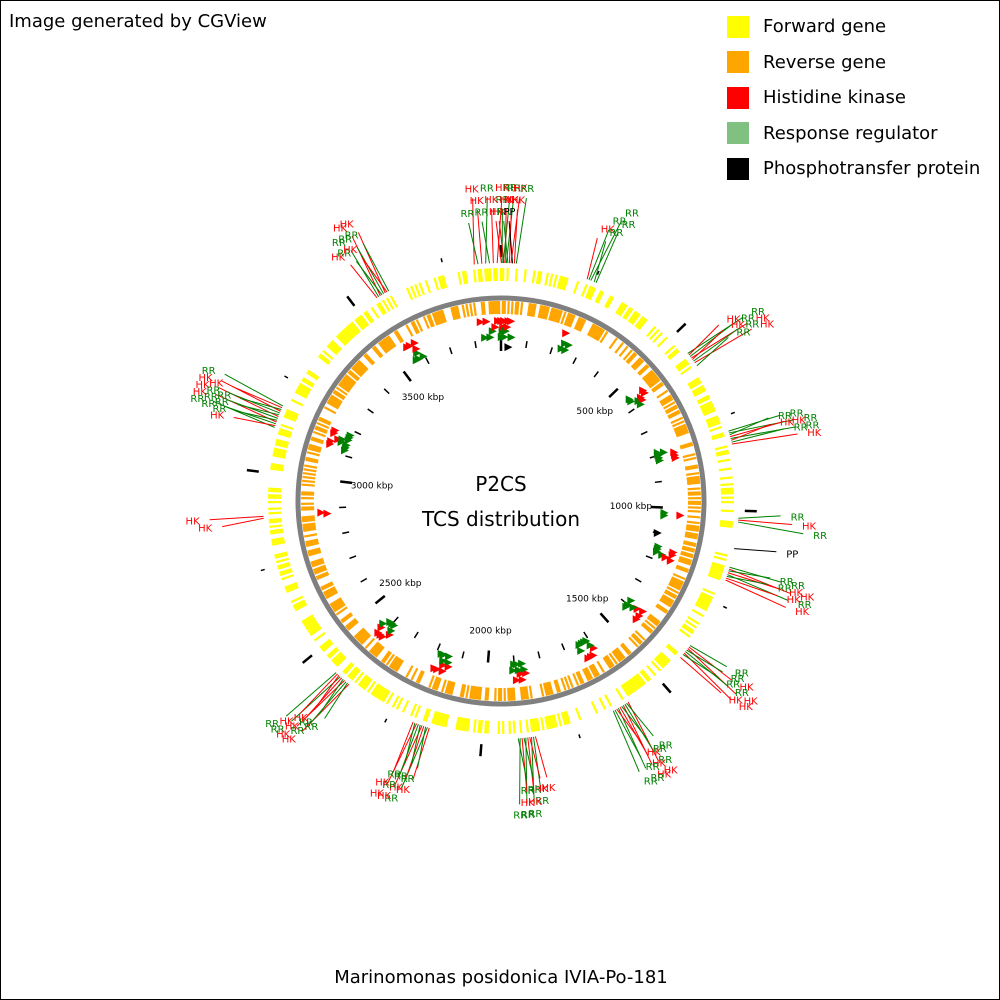  I want to click on legend-item-reverse-gene: Reverse gene, so click(853, 63).